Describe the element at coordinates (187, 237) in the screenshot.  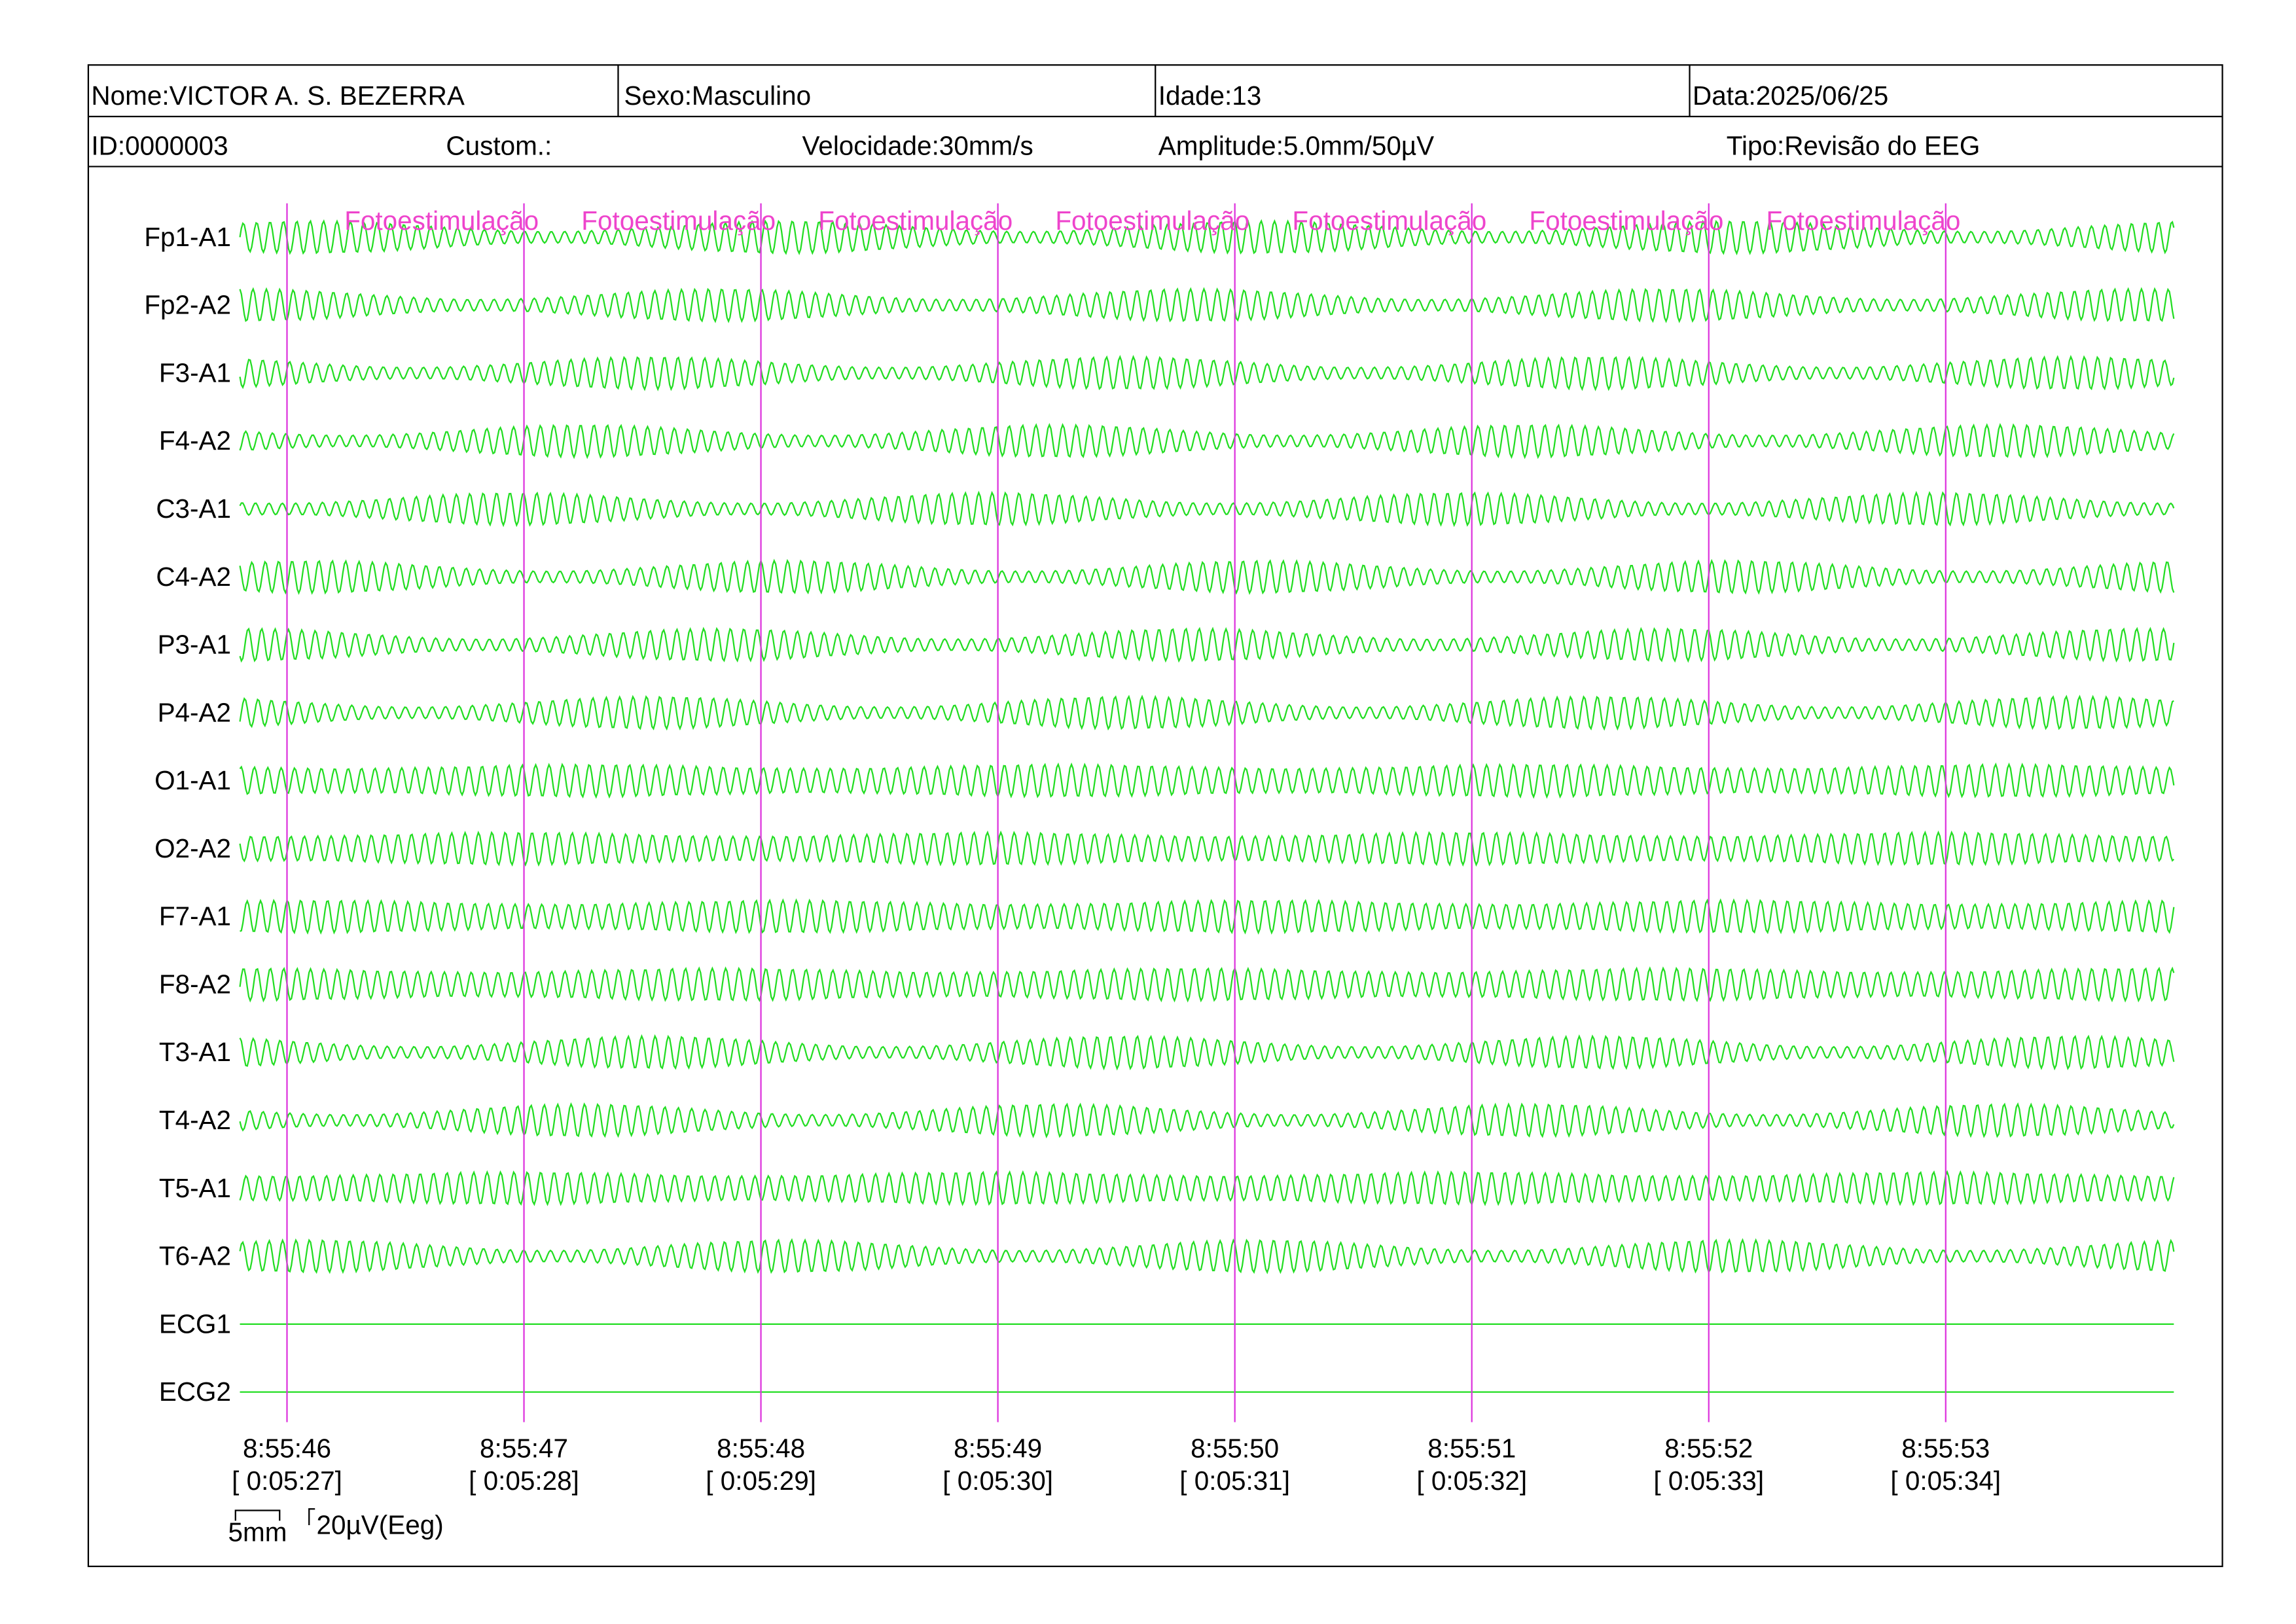
I see `channel-label: Fp1-A1` at that location.